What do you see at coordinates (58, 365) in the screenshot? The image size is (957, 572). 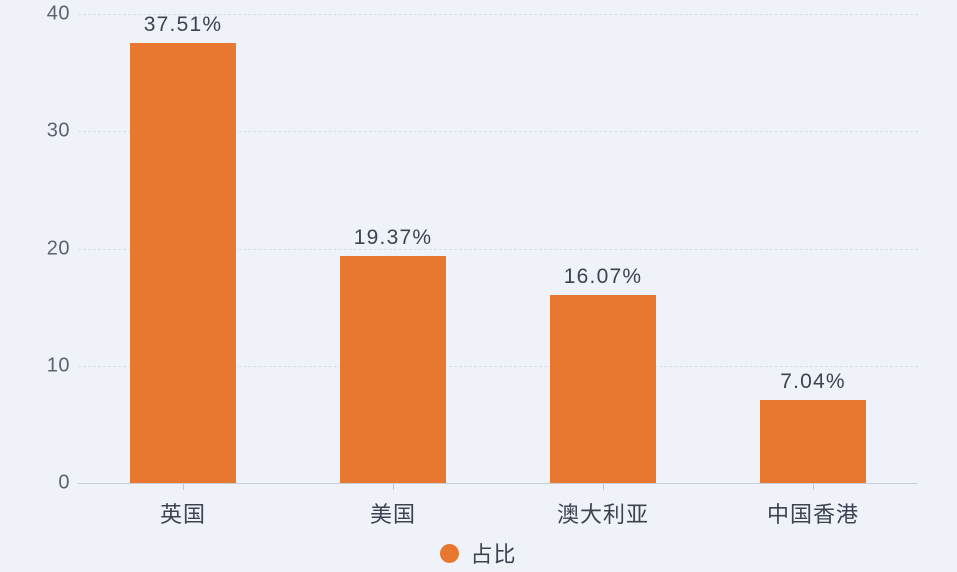 I see `y-axis-tick-label: 10` at bounding box center [58, 365].